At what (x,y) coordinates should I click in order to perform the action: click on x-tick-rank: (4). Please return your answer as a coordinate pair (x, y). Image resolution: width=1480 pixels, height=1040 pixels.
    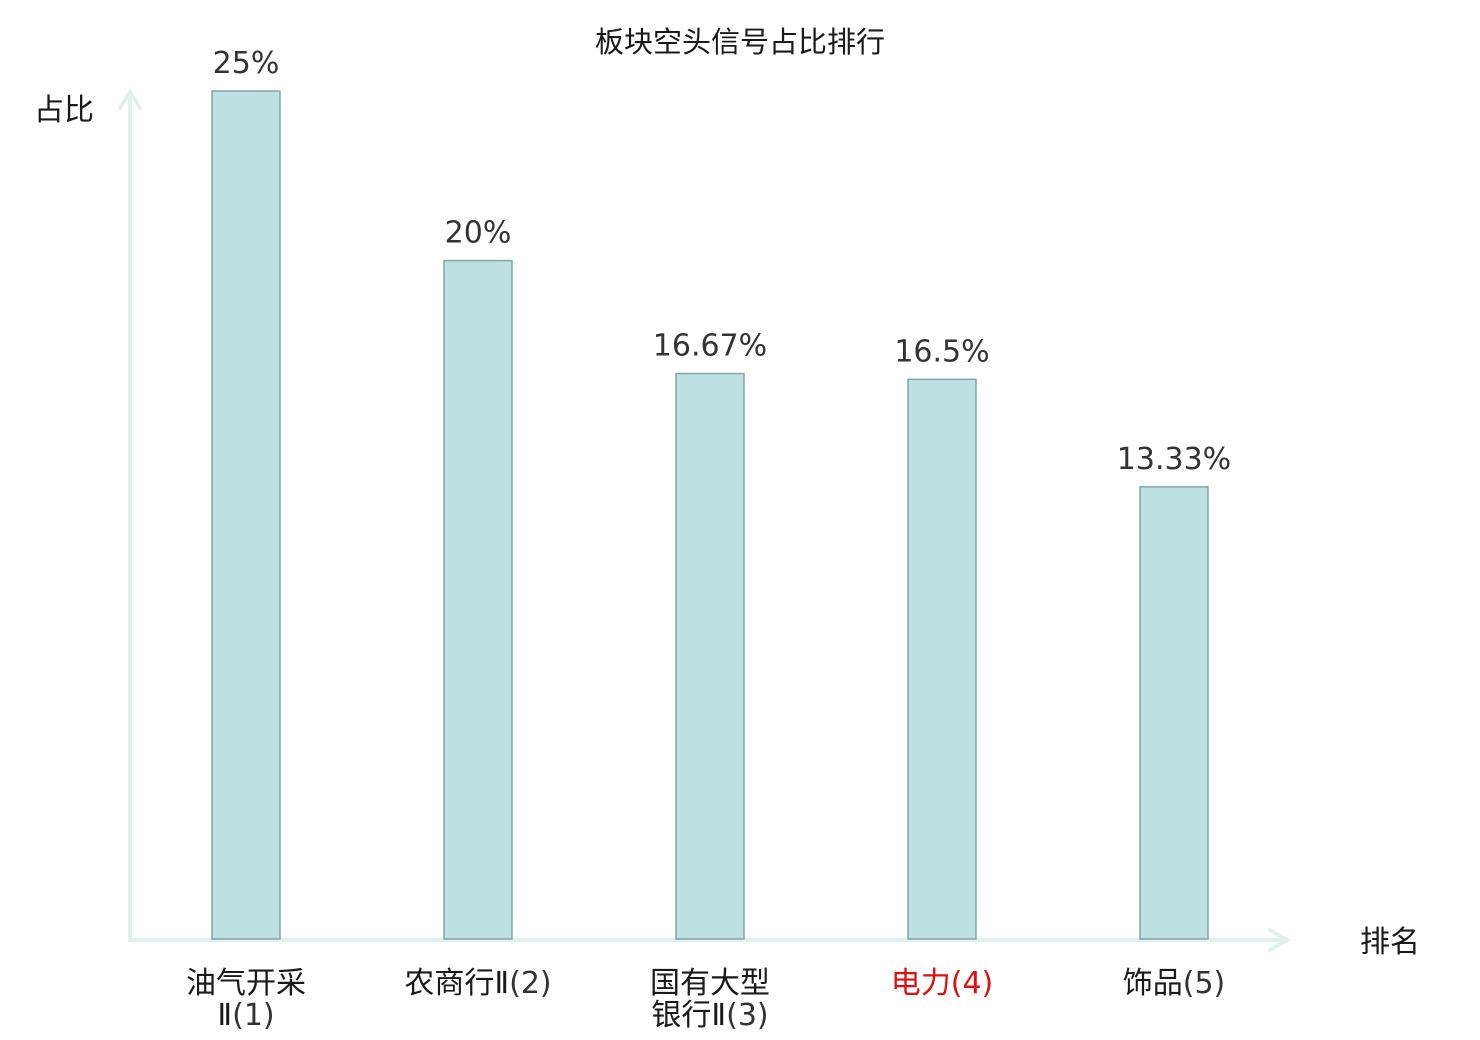
    Looking at the image, I should click on (972, 983).